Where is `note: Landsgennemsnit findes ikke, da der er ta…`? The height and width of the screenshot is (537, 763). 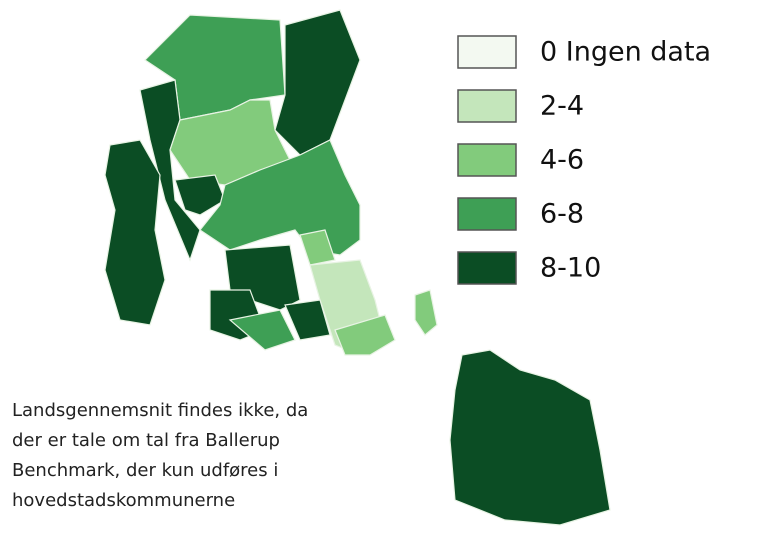 note: Landsgennemsnit findes ikke, da der er ta… is located at coordinates (160, 455).